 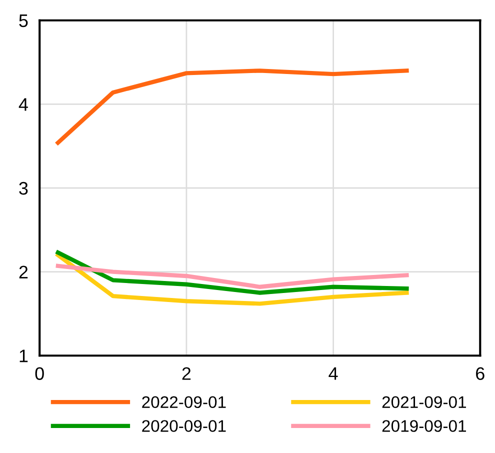 I want to click on x-tick-label: 6, so click(x=480, y=373).